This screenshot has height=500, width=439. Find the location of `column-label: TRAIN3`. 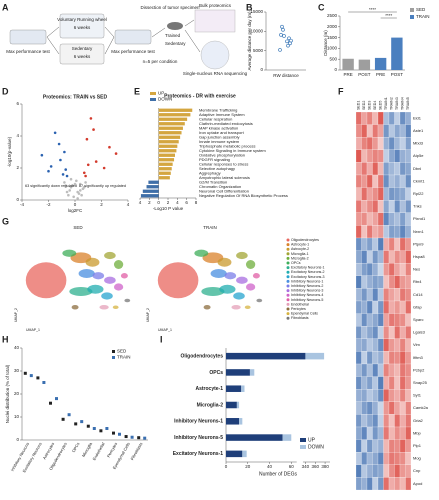

column-label: TRAIN3 is located at coordinates (397, 103).